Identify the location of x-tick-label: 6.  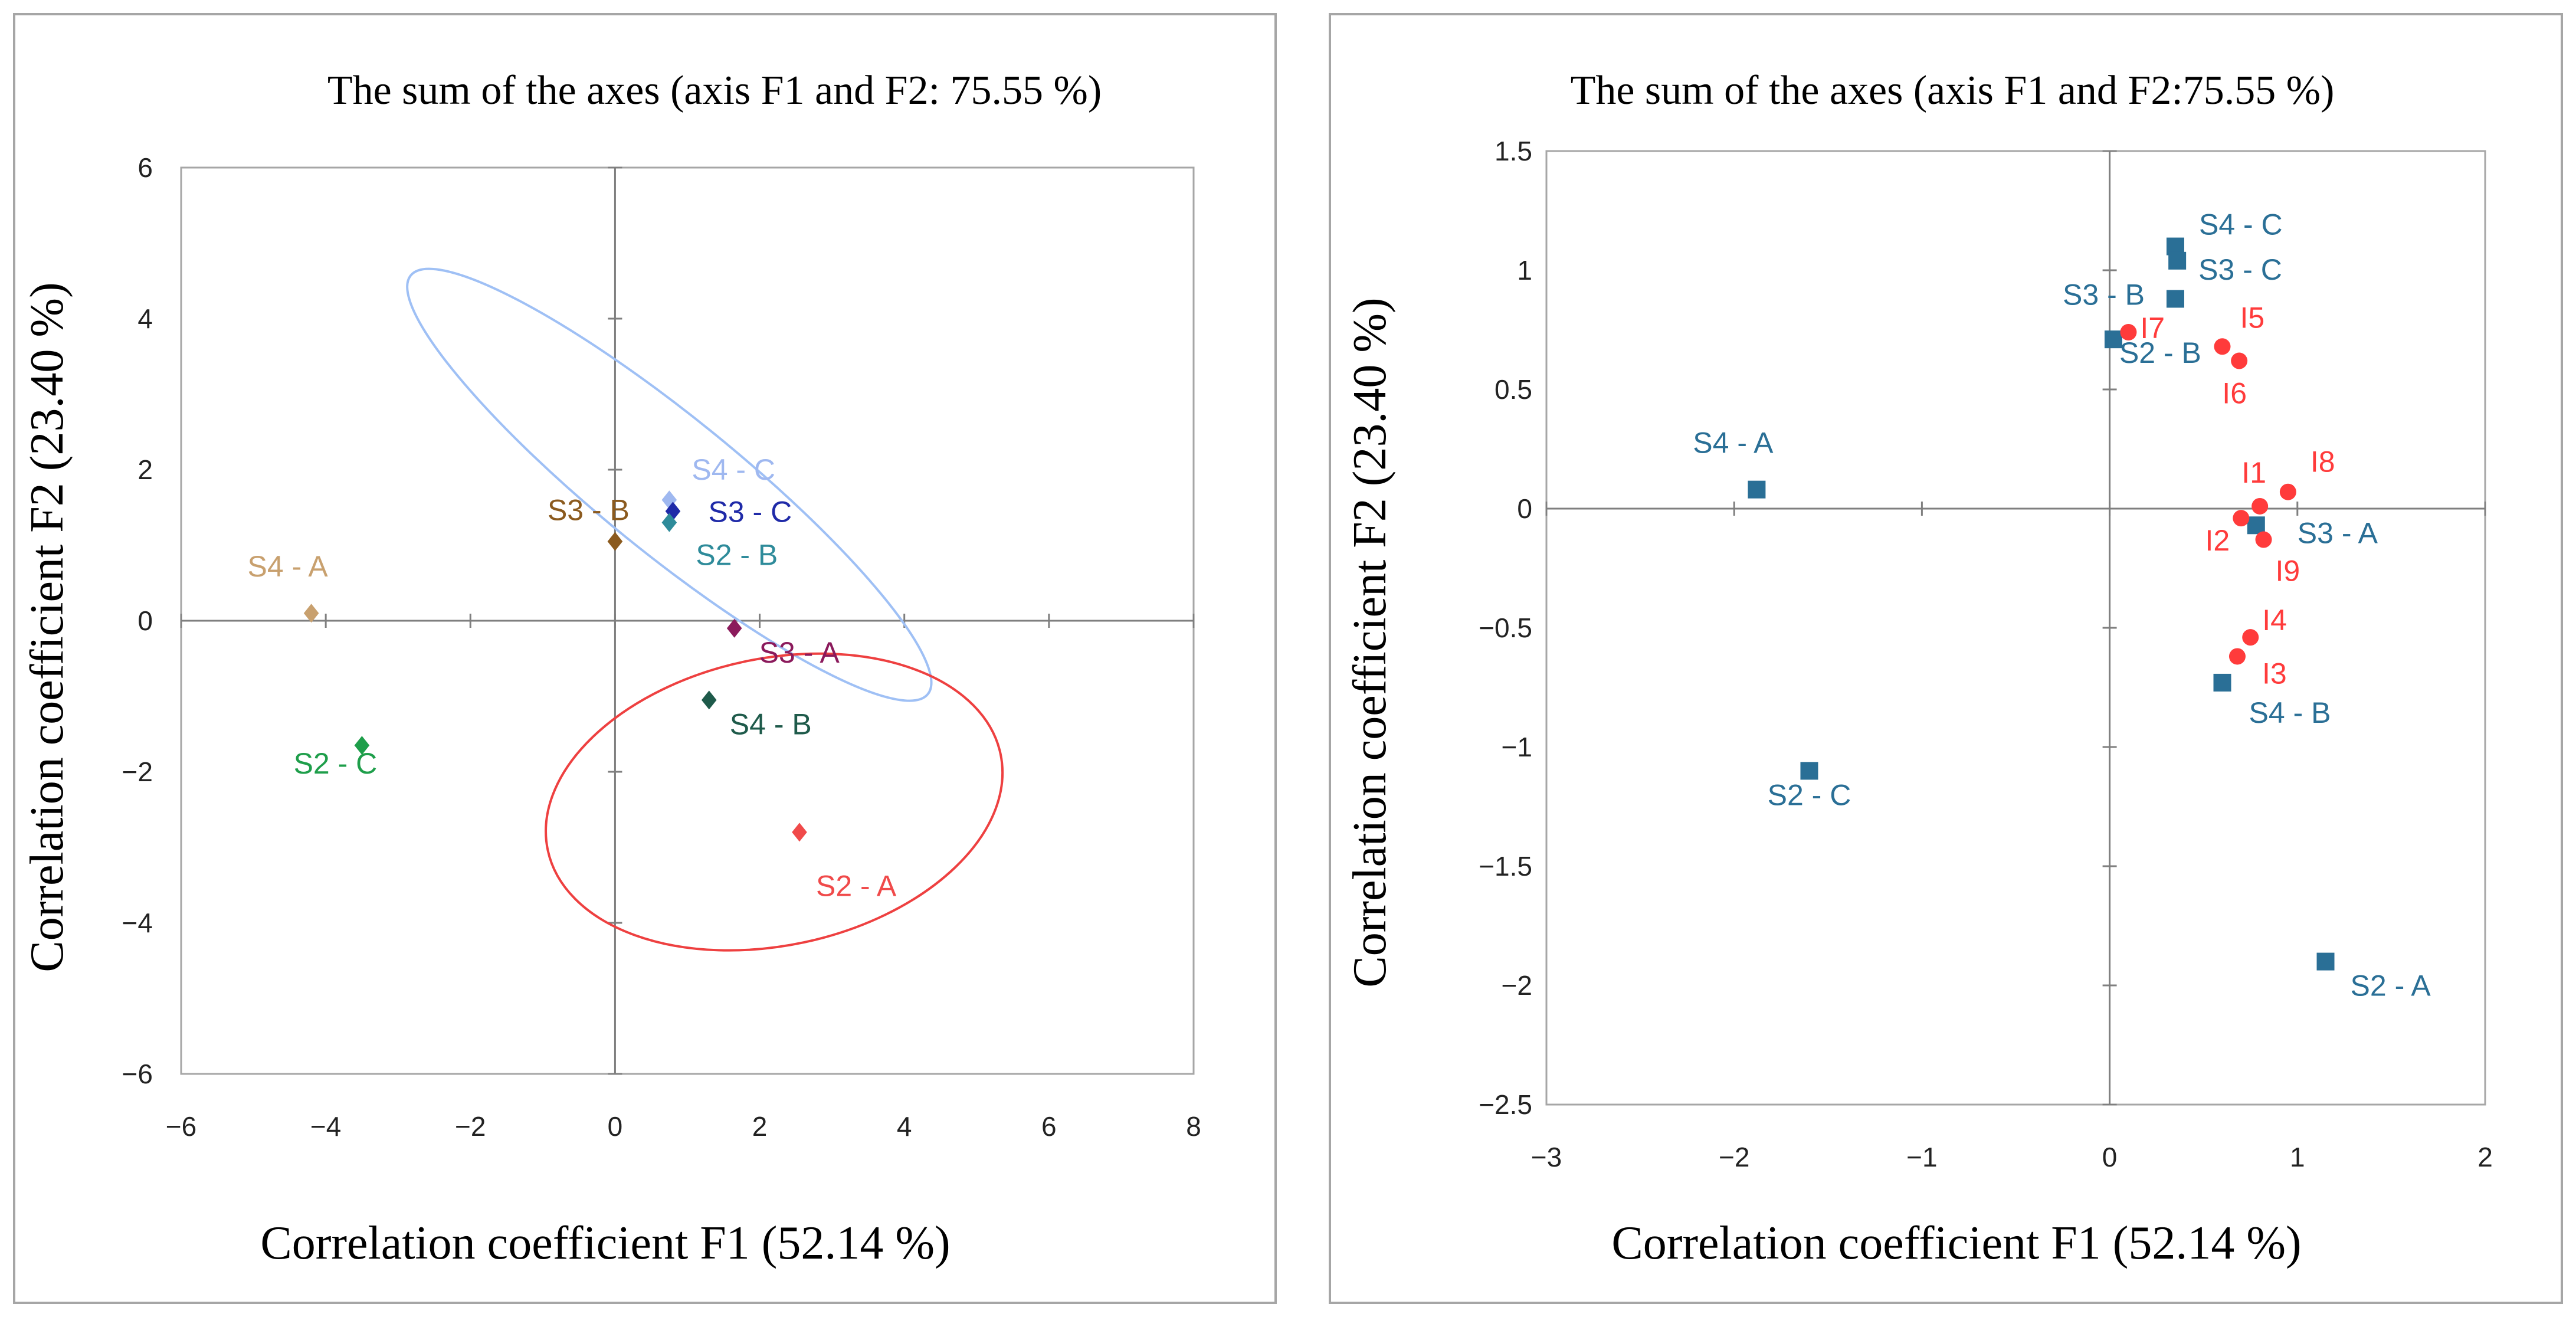
(1049, 1127).